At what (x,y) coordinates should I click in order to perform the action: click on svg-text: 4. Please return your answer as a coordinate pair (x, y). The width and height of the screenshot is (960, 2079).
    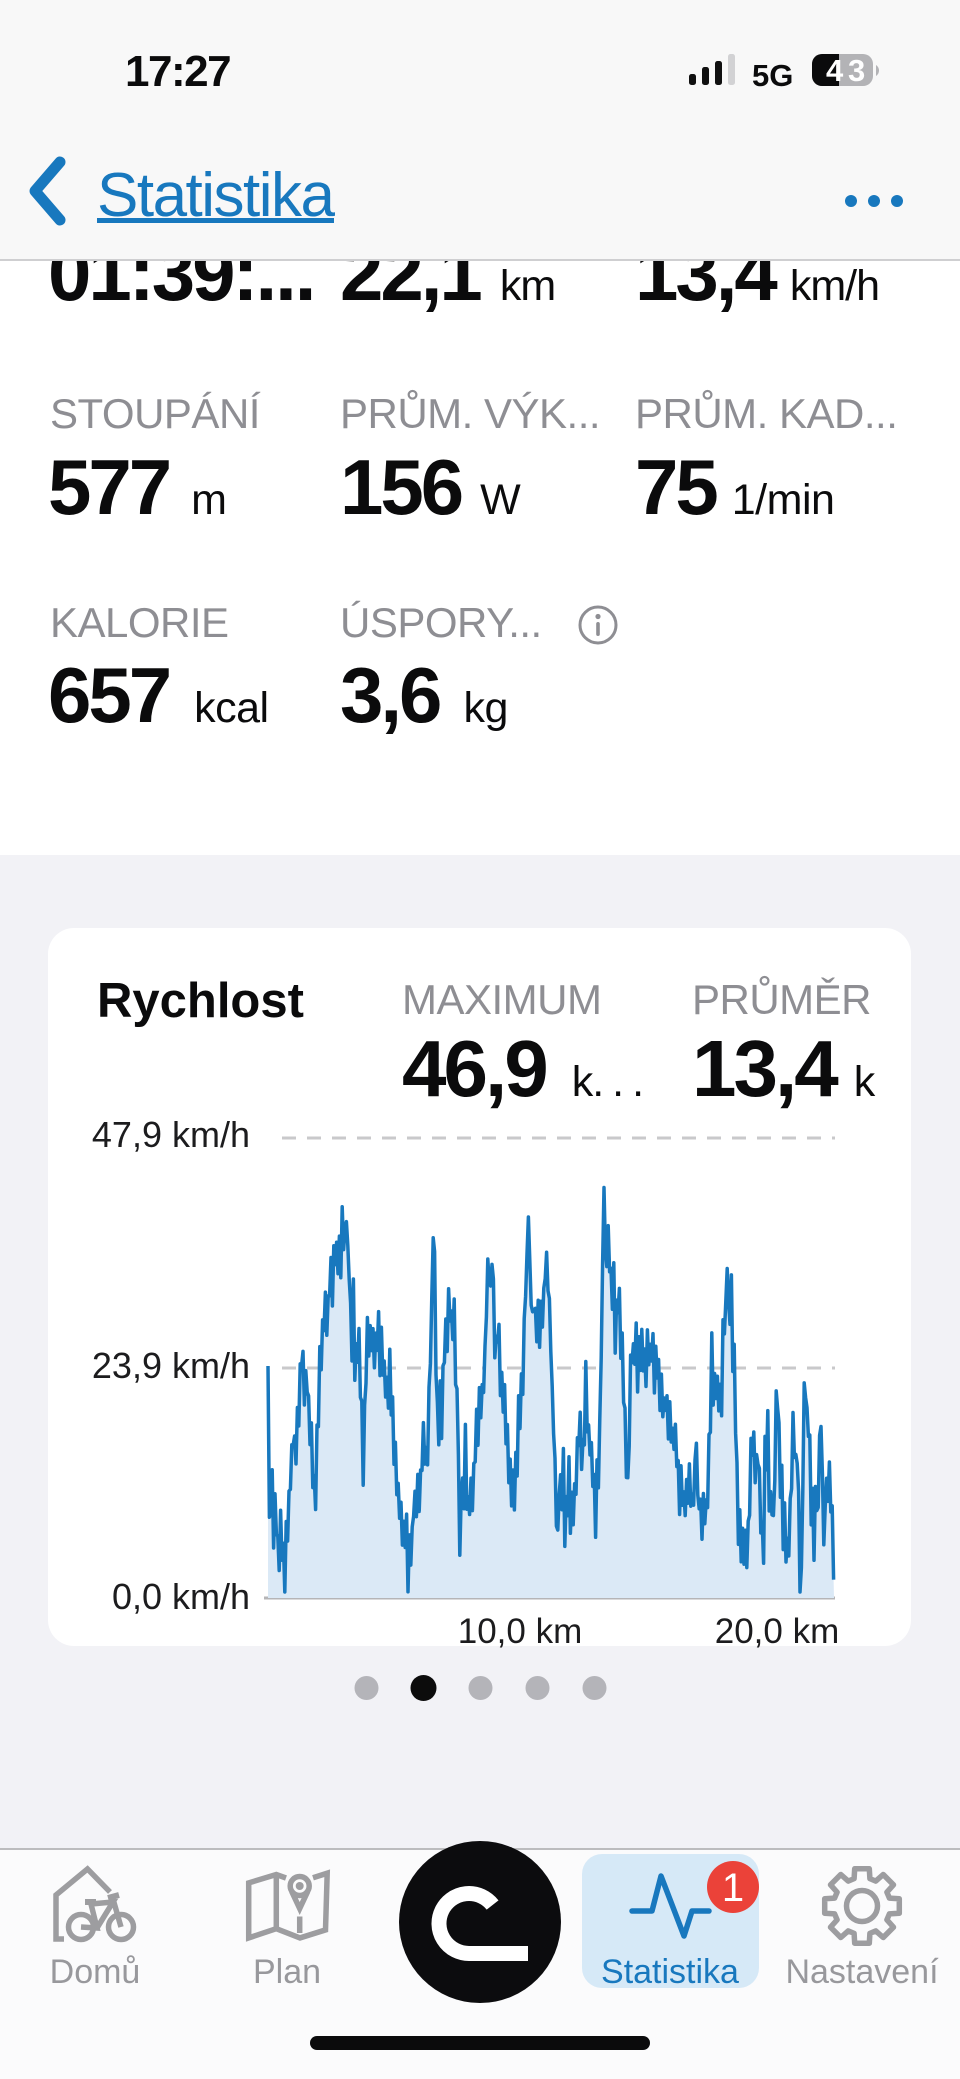
    Looking at the image, I should click on (835, 70).